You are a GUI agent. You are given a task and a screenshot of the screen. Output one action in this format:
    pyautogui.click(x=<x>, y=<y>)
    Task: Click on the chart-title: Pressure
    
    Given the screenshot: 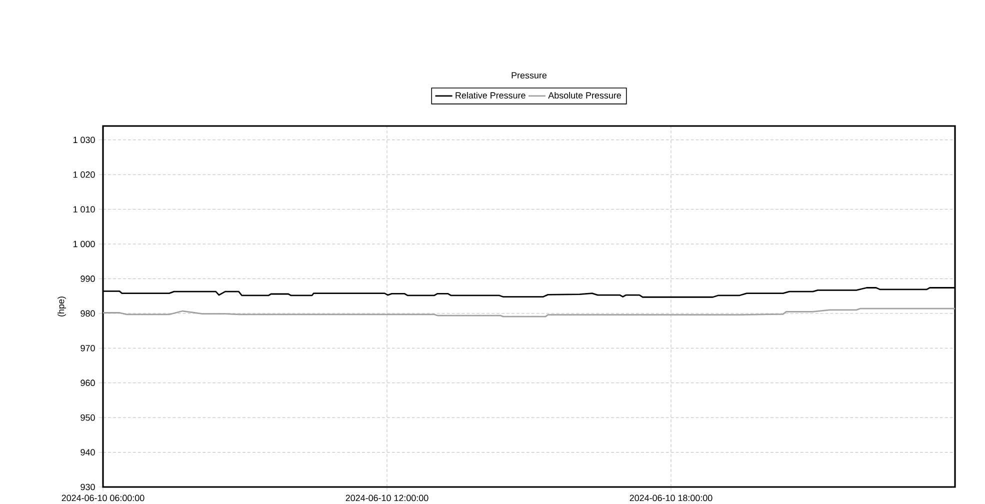 What is the action you would take?
    pyautogui.click(x=529, y=75)
    